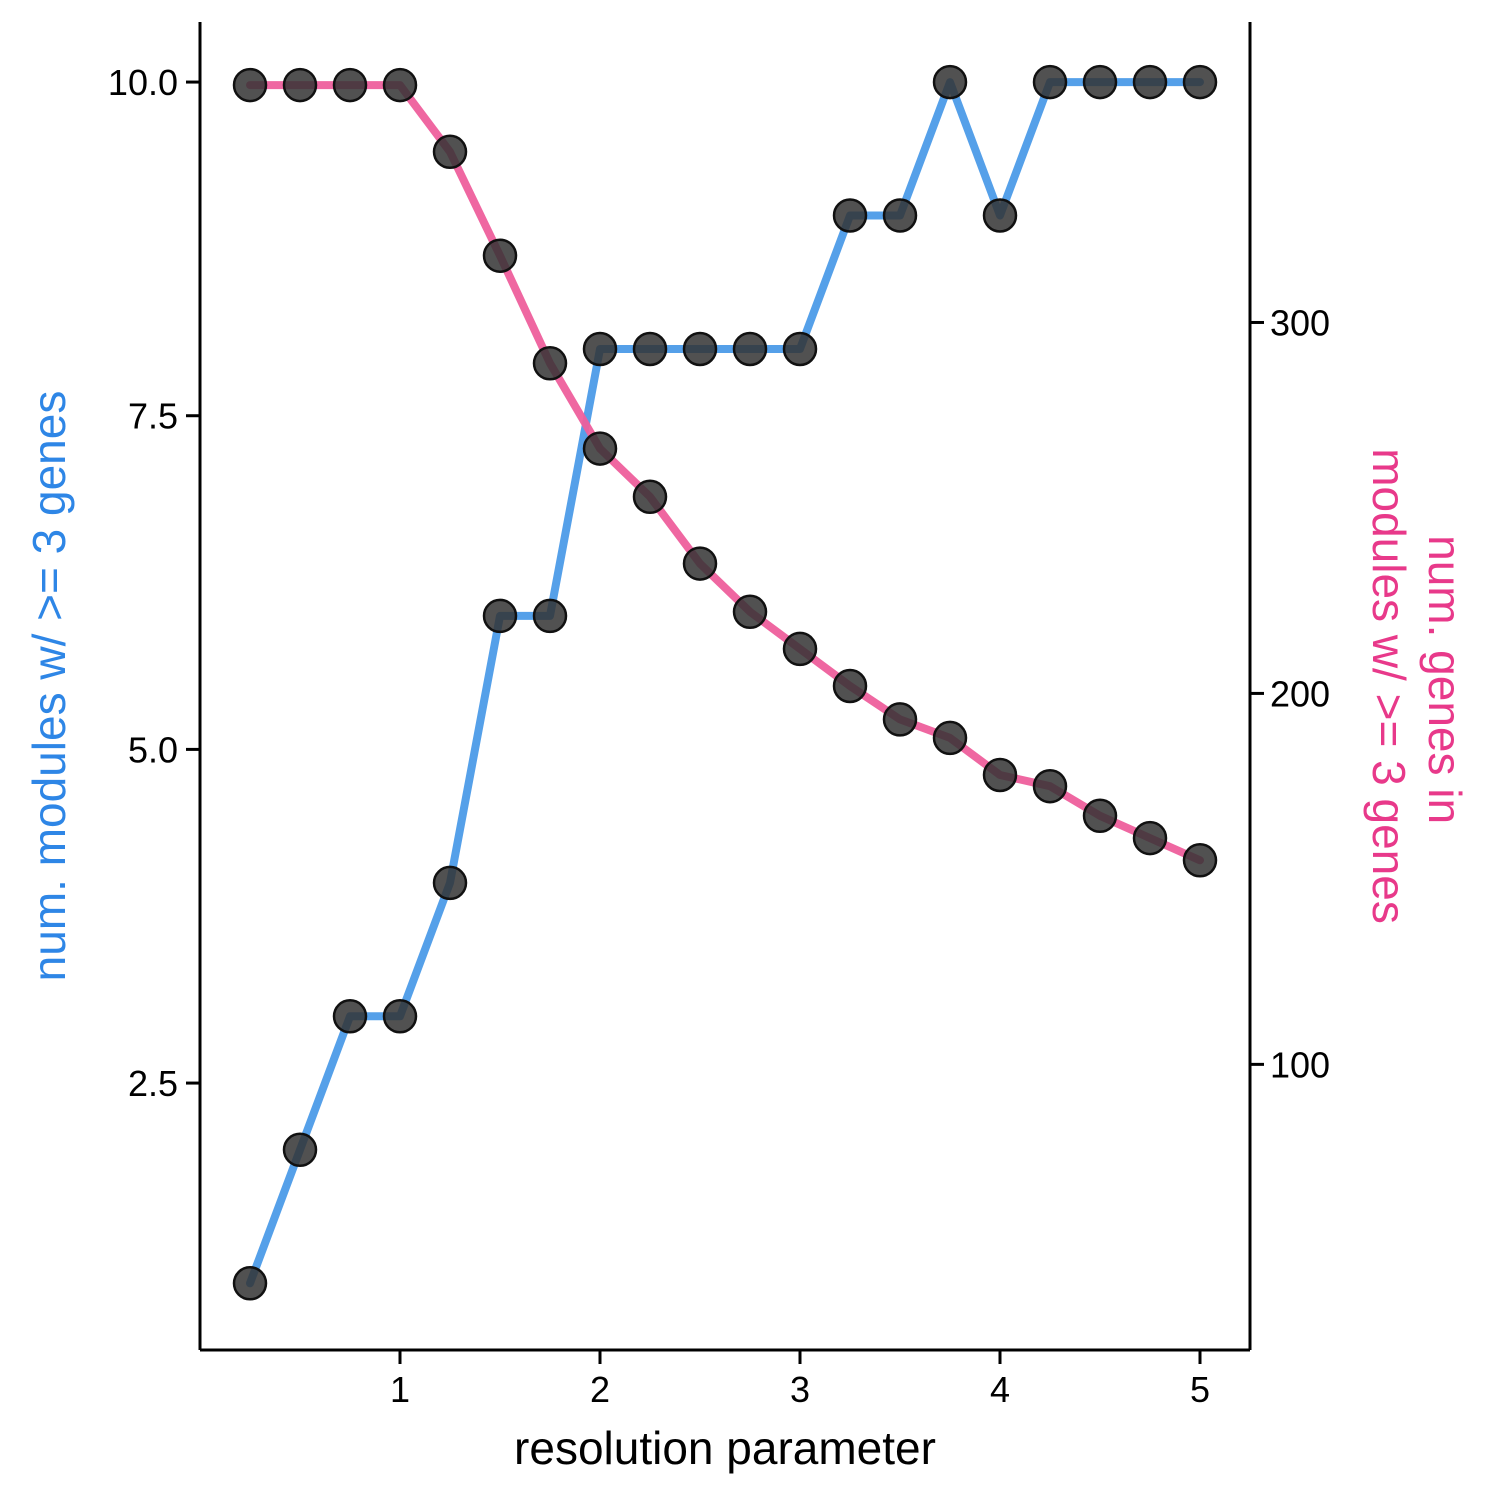  Describe the element at coordinates (1389, 686) in the screenshot. I see `right-y-axis-title-line-2: modules w/ >= 3 genes` at that location.